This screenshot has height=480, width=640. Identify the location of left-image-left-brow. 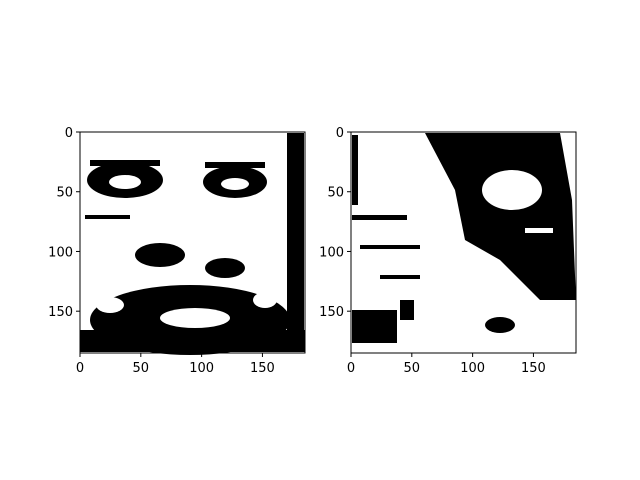
(125, 163).